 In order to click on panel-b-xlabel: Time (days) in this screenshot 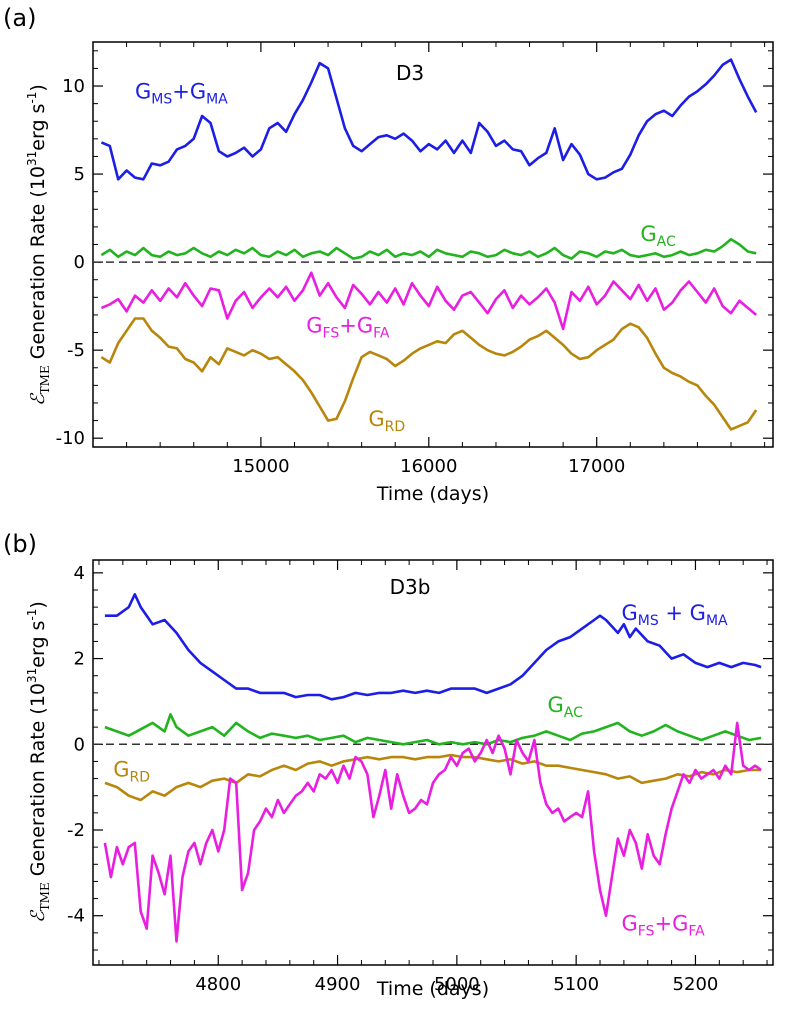, I will do `click(432, 989)`.